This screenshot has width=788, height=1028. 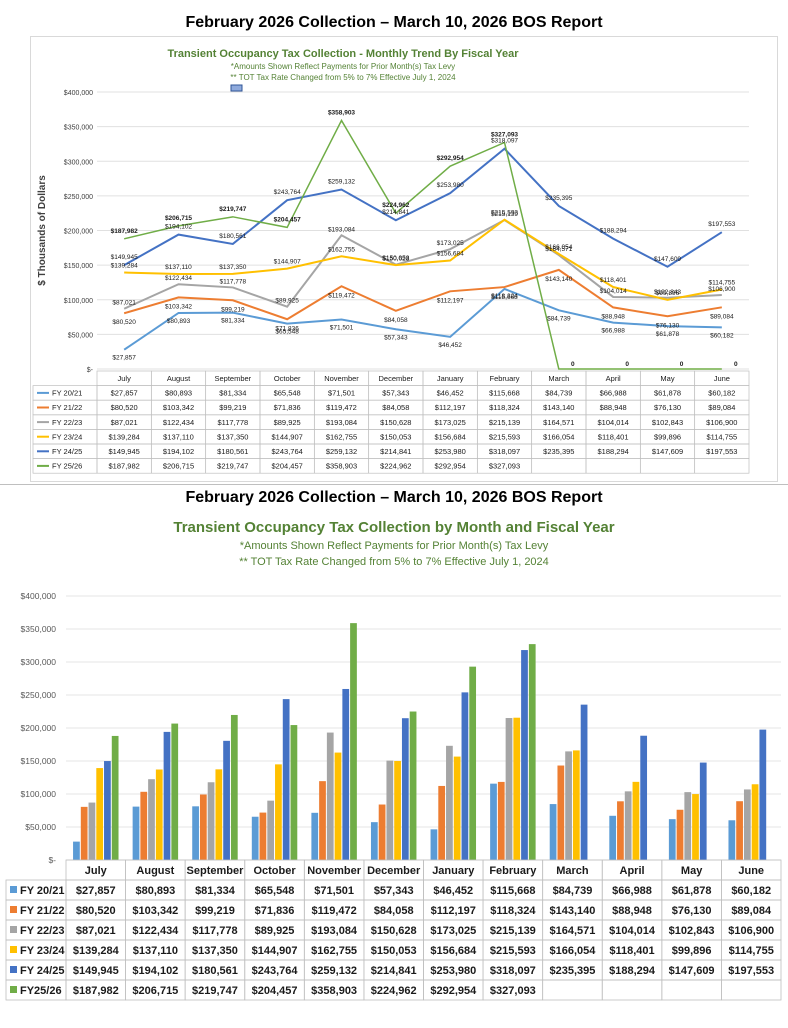 What do you see at coordinates (751, 891) in the screenshot?
I see `bar-table-value: $60,182` at bounding box center [751, 891].